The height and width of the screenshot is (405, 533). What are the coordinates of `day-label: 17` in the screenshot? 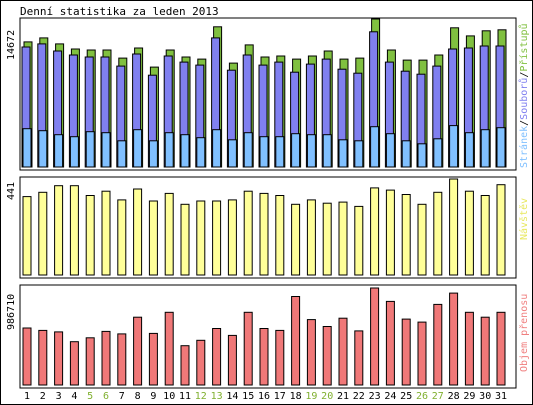 It's located at (280, 396).